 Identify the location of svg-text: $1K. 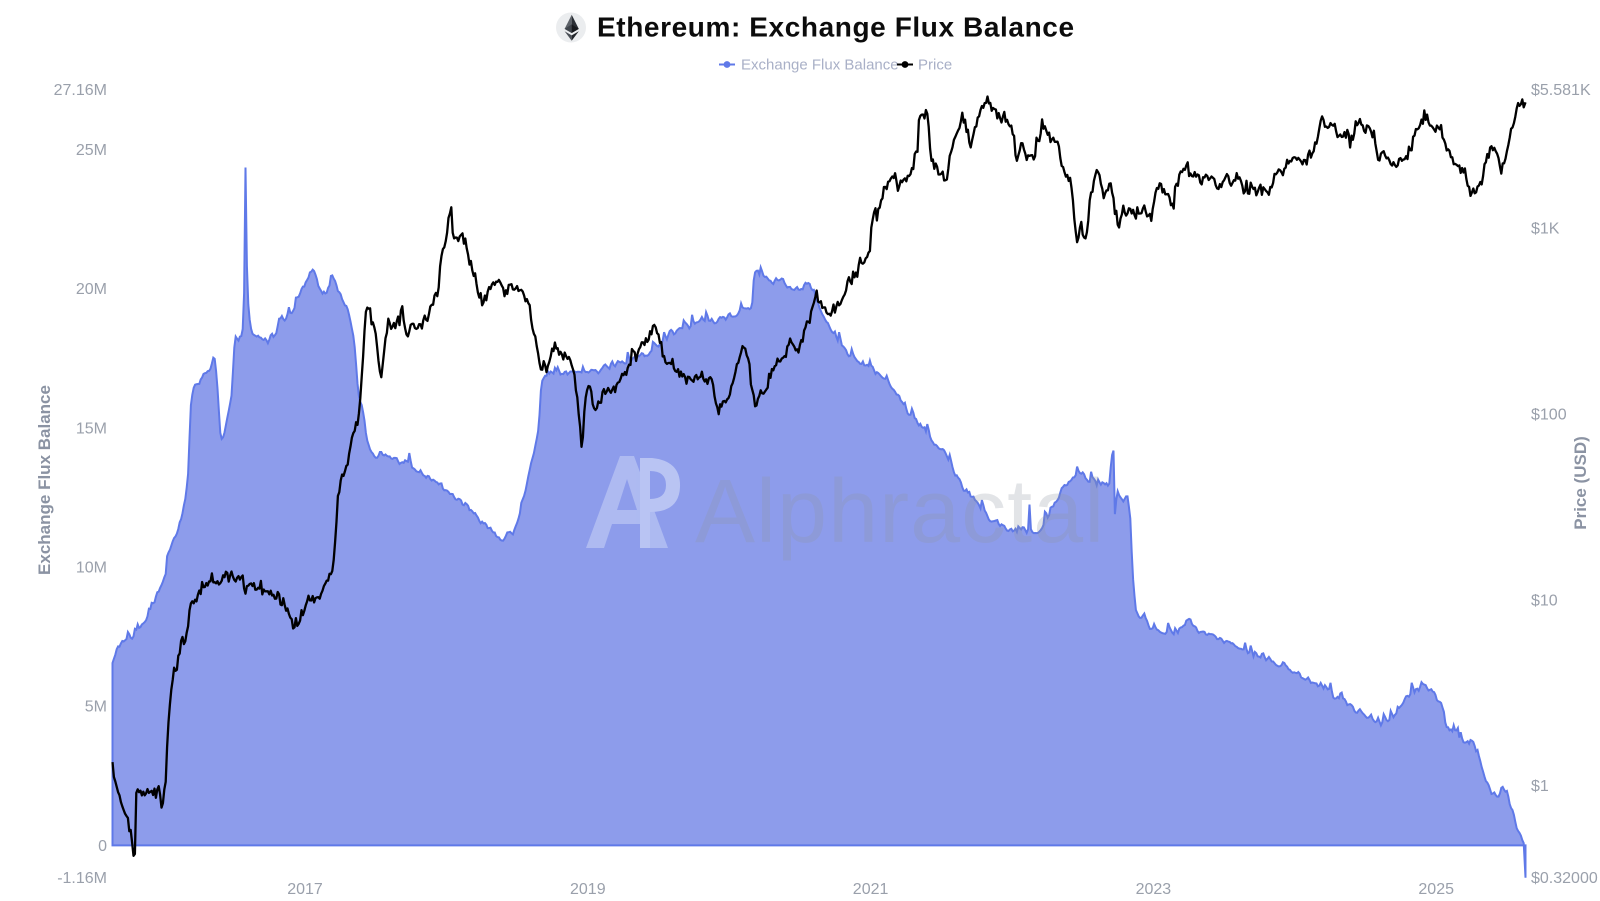
(1545, 229).